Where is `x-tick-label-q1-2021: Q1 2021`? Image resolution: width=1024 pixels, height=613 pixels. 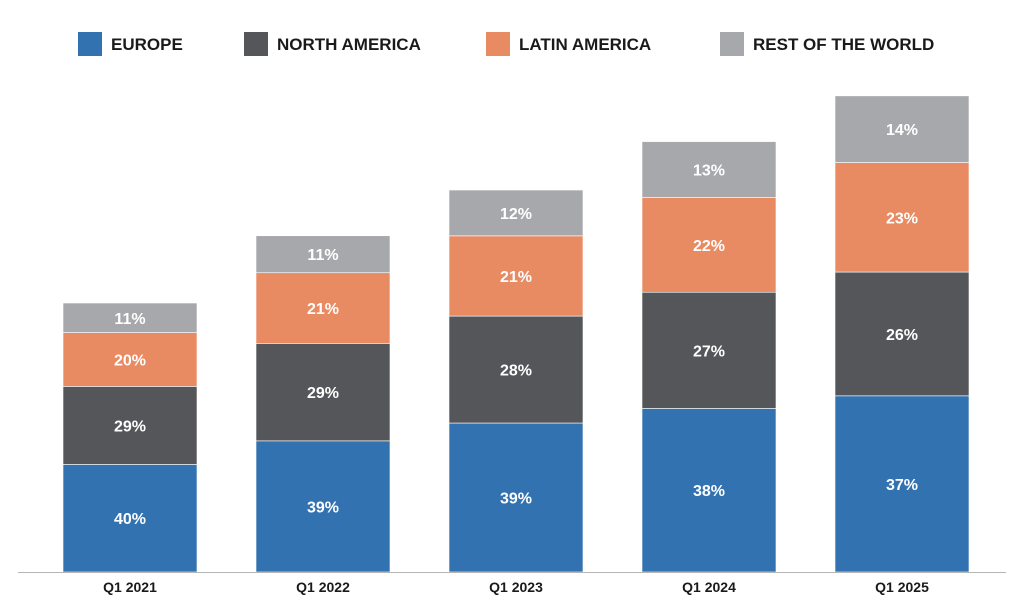
x-tick-label-q1-2021: Q1 2021 is located at coordinates (130, 587).